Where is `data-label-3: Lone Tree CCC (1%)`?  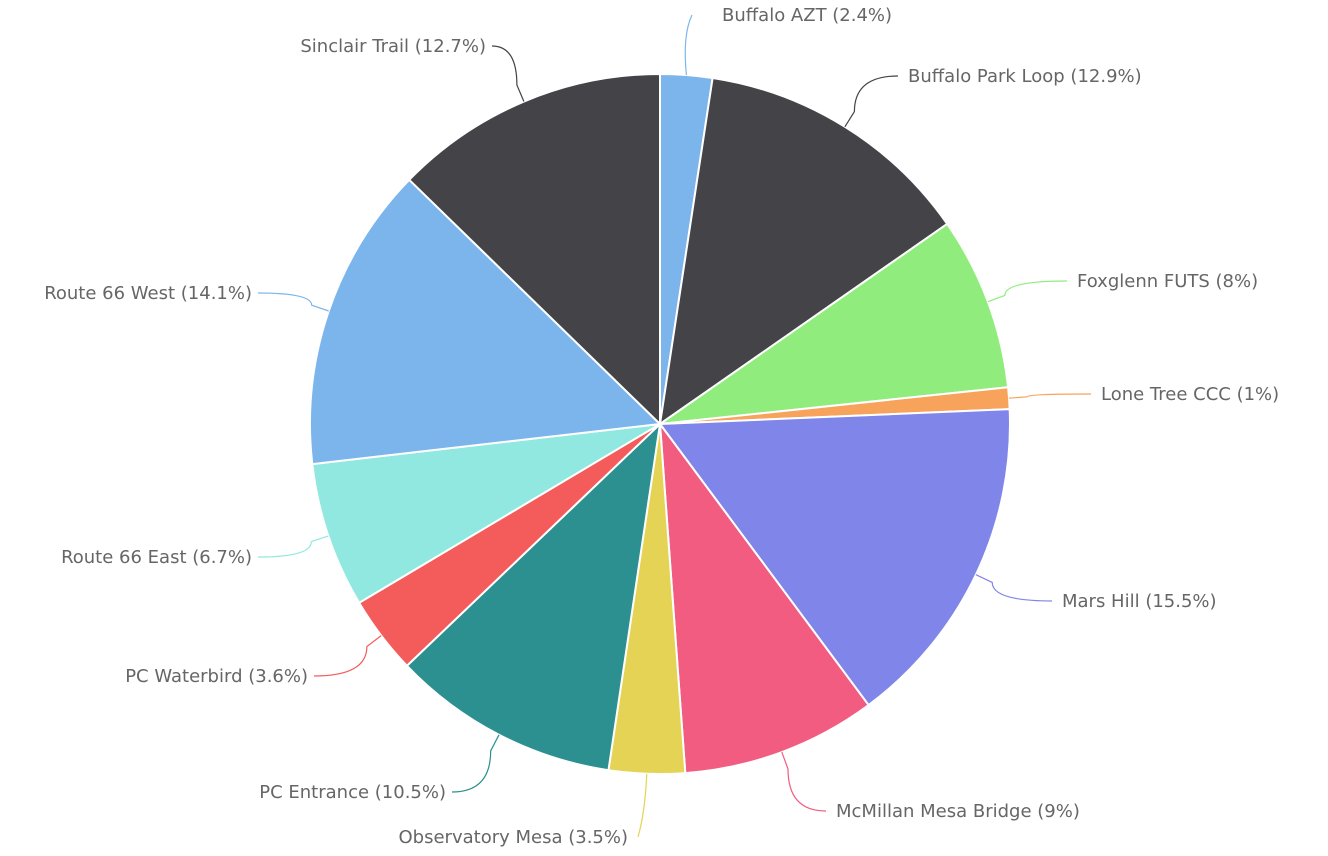
data-label-3: Lone Tree CCC (1%) is located at coordinates (1190, 394).